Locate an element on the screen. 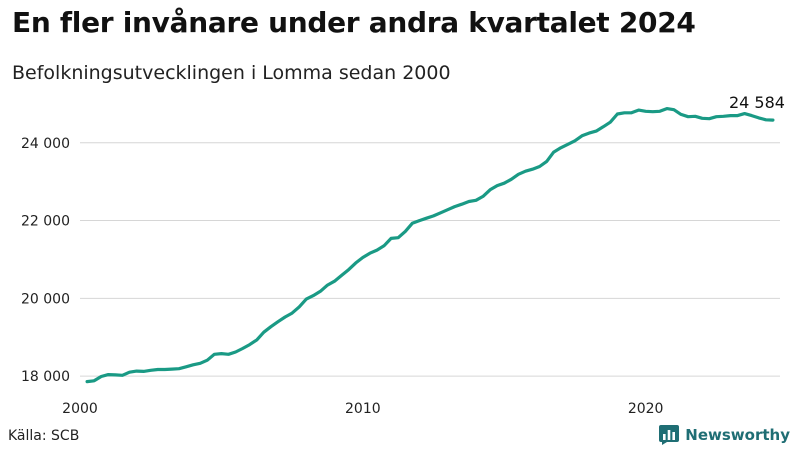 The height and width of the screenshot is (450, 800). source-note: Källa: SCB is located at coordinates (44, 436).